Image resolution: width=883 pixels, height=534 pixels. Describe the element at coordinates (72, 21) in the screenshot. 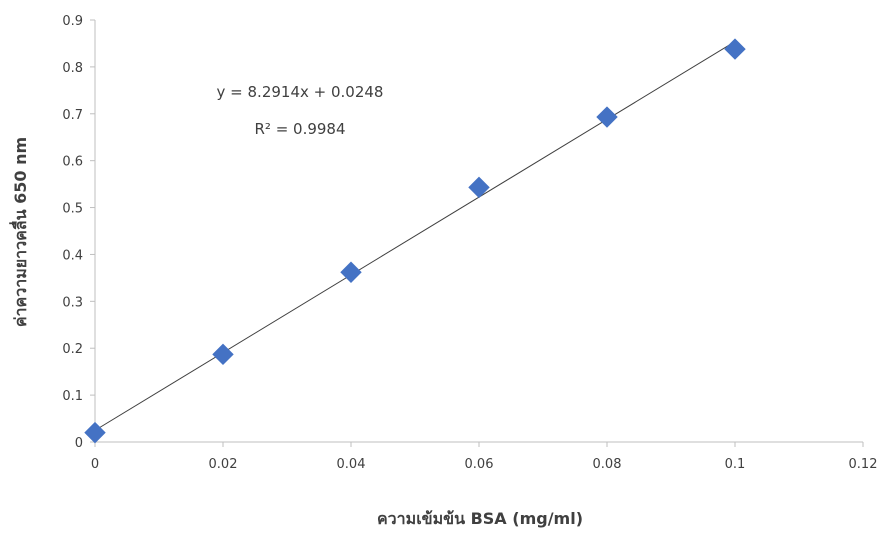

I see `y-tick-label: 0.9` at that location.